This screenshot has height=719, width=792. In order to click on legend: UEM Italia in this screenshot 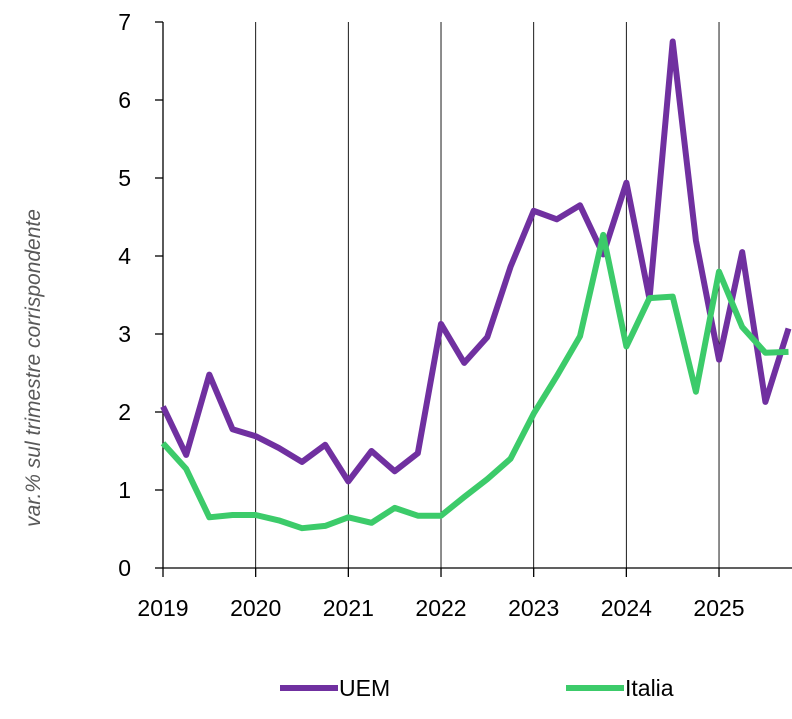, I will do `click(477, 688)`.